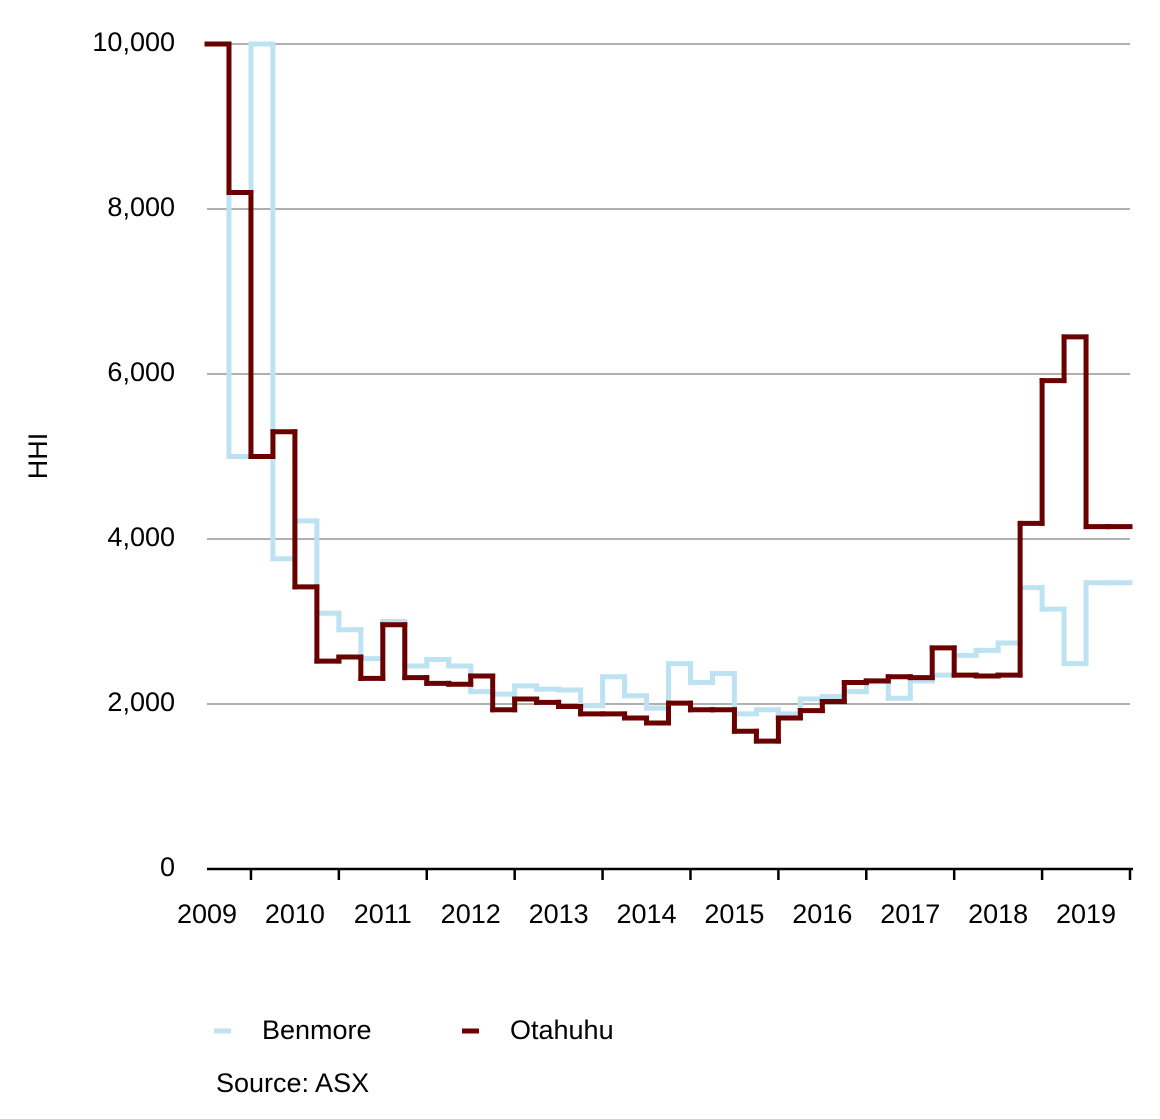 The height and width of the screenshot is (1119, 1160). What do you see at coordinates (141, 537) in the screenshot?
I see `y-tick-label: 4,000` at bounding box center [141, 537].